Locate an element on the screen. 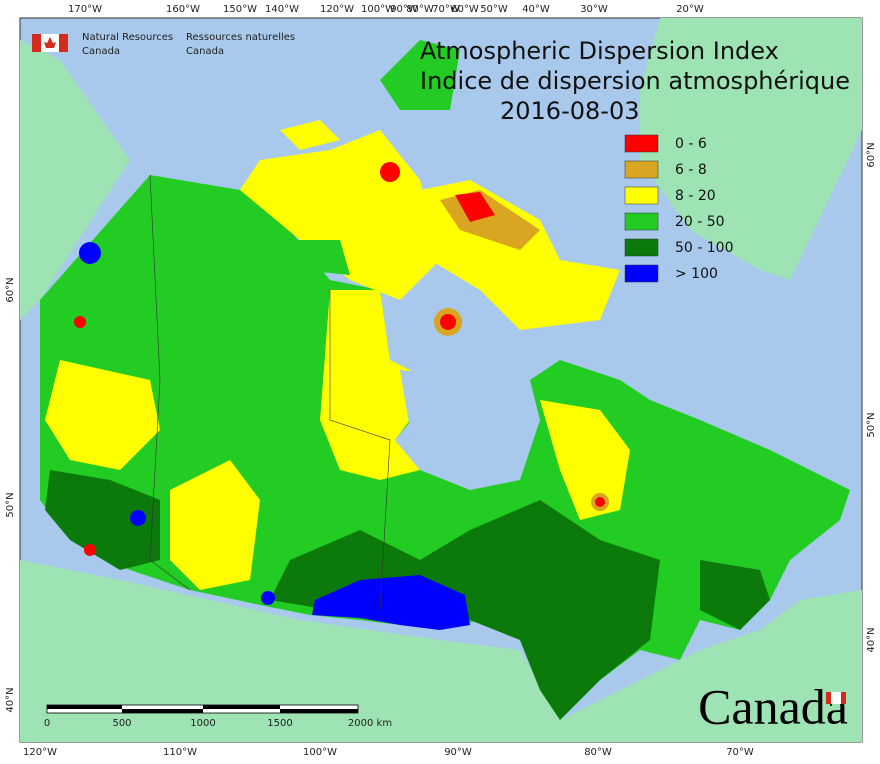 Image resolution: width=880 pixels, height=764 pixels. scale-label: 1500 is located at coordinates (279, 723).